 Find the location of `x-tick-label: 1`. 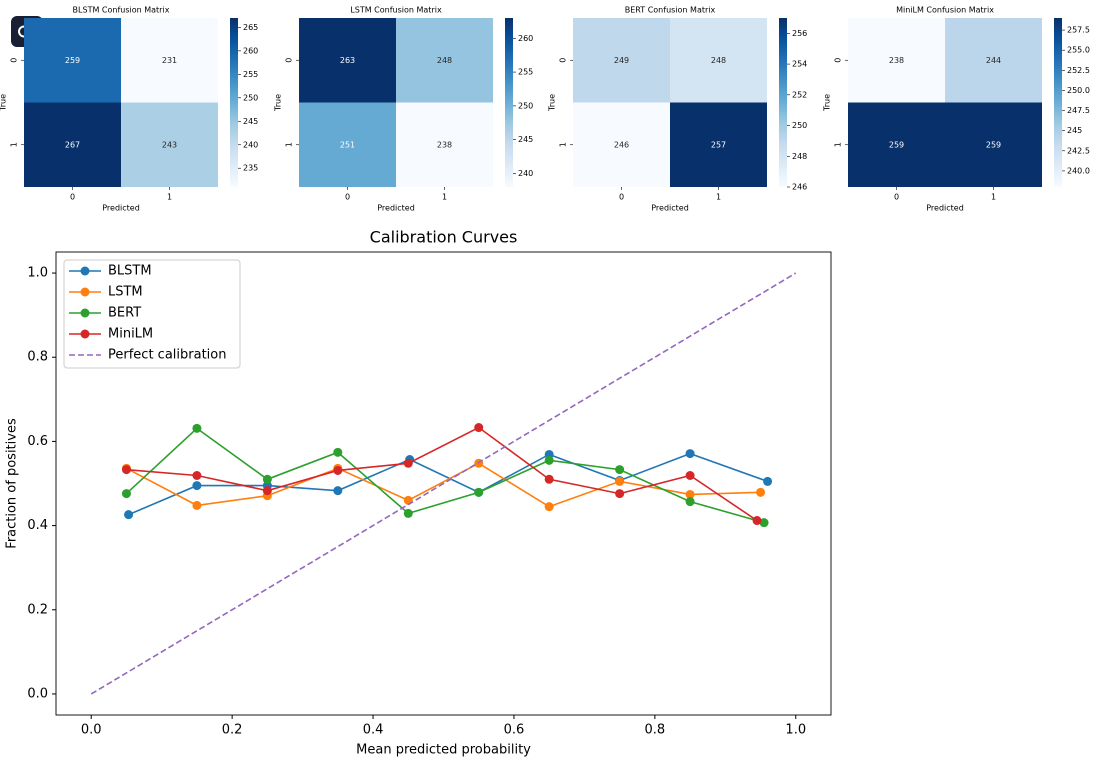

x-tick-label: 1 is located at coordinates (169, 197).